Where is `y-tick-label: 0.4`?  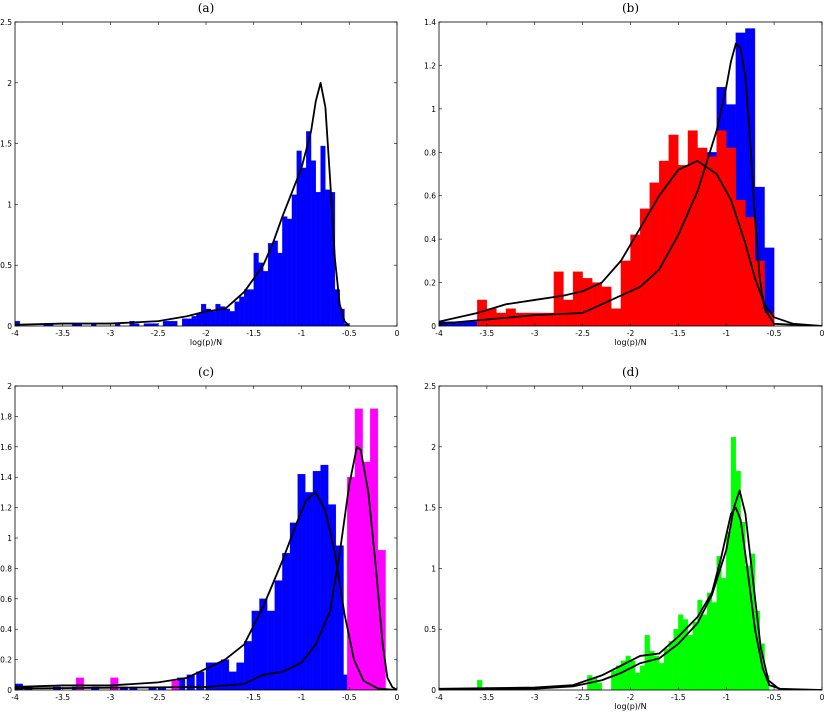 y-tick-label: 0.4 is located at coordinates (430, 239).